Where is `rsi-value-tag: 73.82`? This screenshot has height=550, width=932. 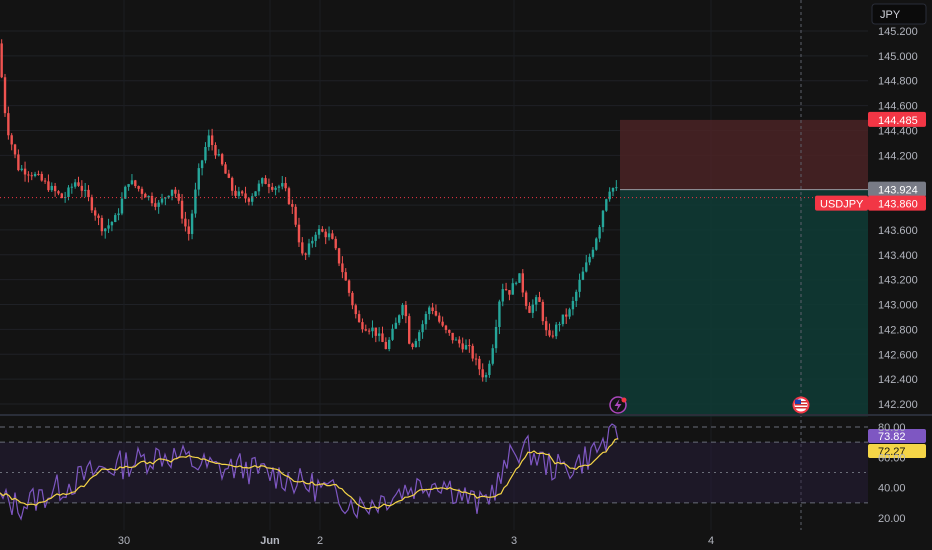
rsi-value-tag: 73.82 is located at coordinates (897, 436).